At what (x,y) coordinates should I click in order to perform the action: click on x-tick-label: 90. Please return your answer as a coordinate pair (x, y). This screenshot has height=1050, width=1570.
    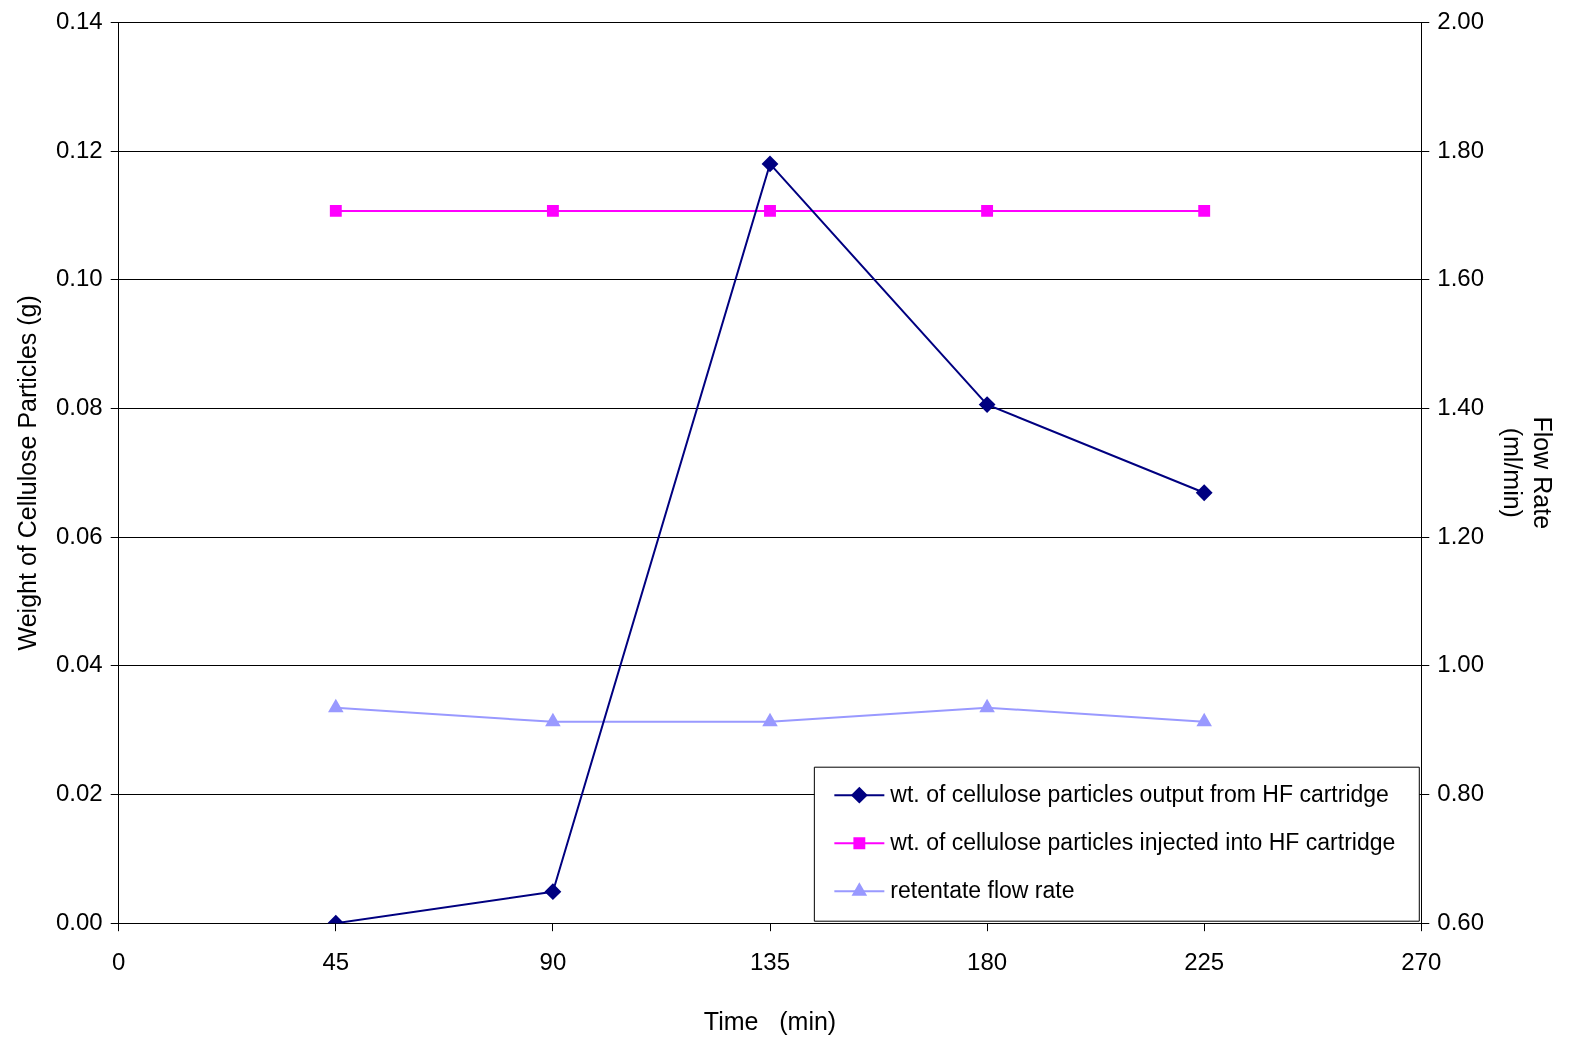
    Looking at the image, I should click on (553, 962).